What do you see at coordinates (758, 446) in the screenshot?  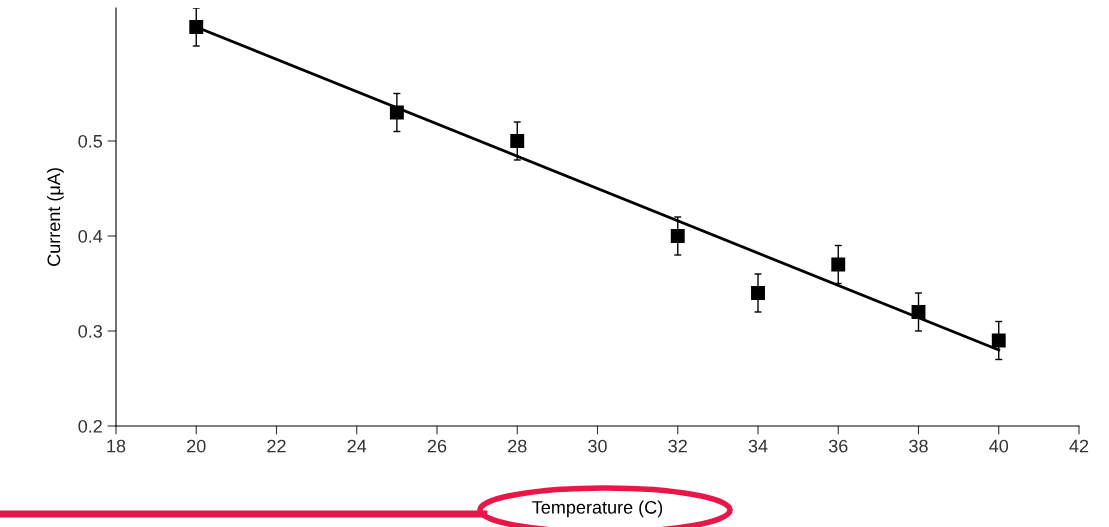 I see `x-tick-label: 34` at bounding box center [758, 446].